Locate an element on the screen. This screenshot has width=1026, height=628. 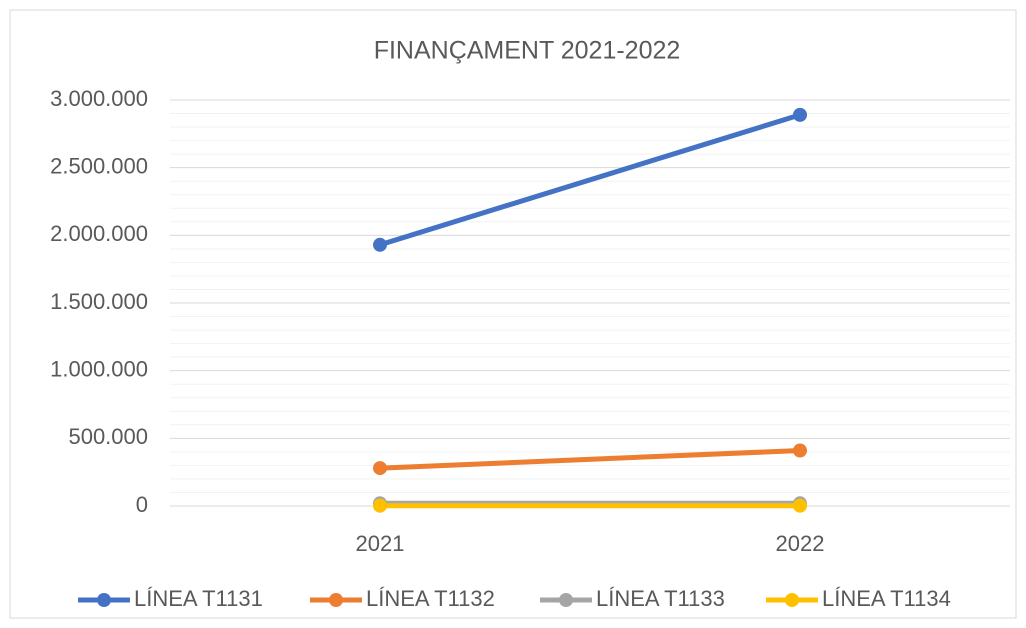
x-tick-label: 2022 is located at coordinates (800, 543).